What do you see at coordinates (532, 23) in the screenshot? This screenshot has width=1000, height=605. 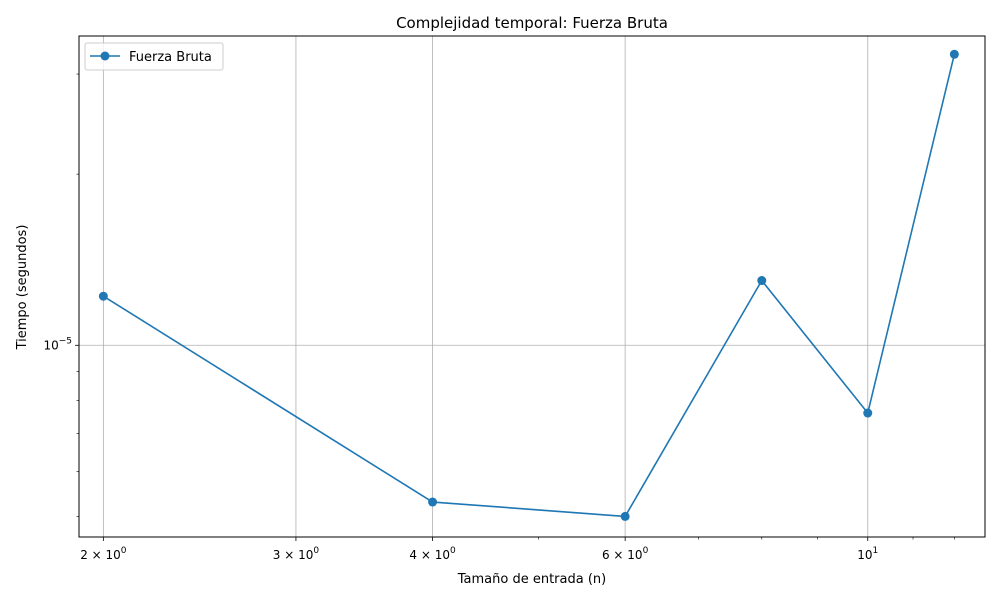 I see `chart-title: Complejidad temporal: Fuerza Bruta` at bounding box center [532, 23].